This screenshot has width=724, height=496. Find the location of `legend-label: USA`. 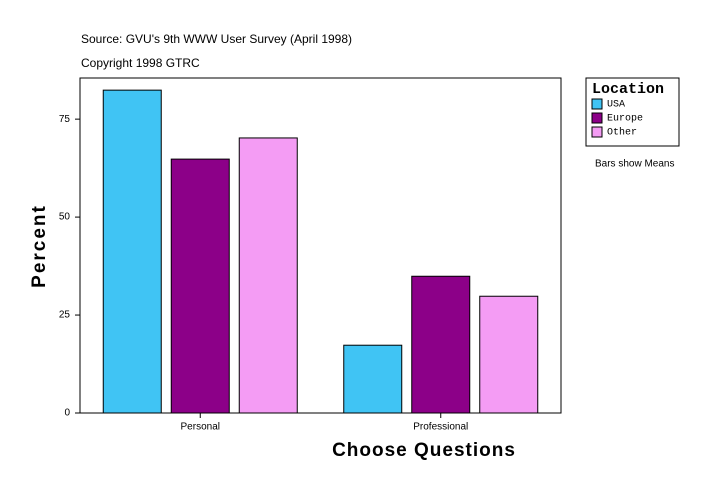

legend-label: USA is located at coordinates (616, 105).